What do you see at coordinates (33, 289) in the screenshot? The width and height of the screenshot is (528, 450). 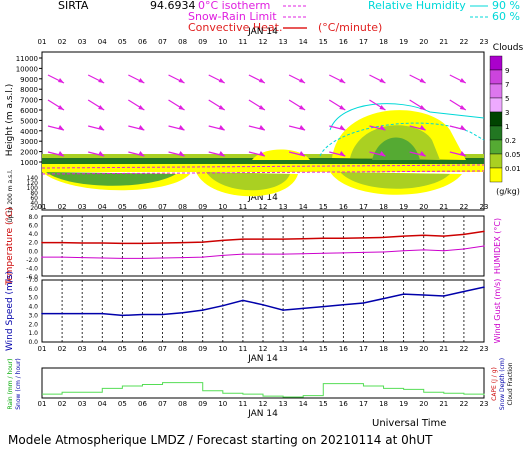 I see `wind-y-tick-6.0: 6.0` at bounding box center [33, 289].